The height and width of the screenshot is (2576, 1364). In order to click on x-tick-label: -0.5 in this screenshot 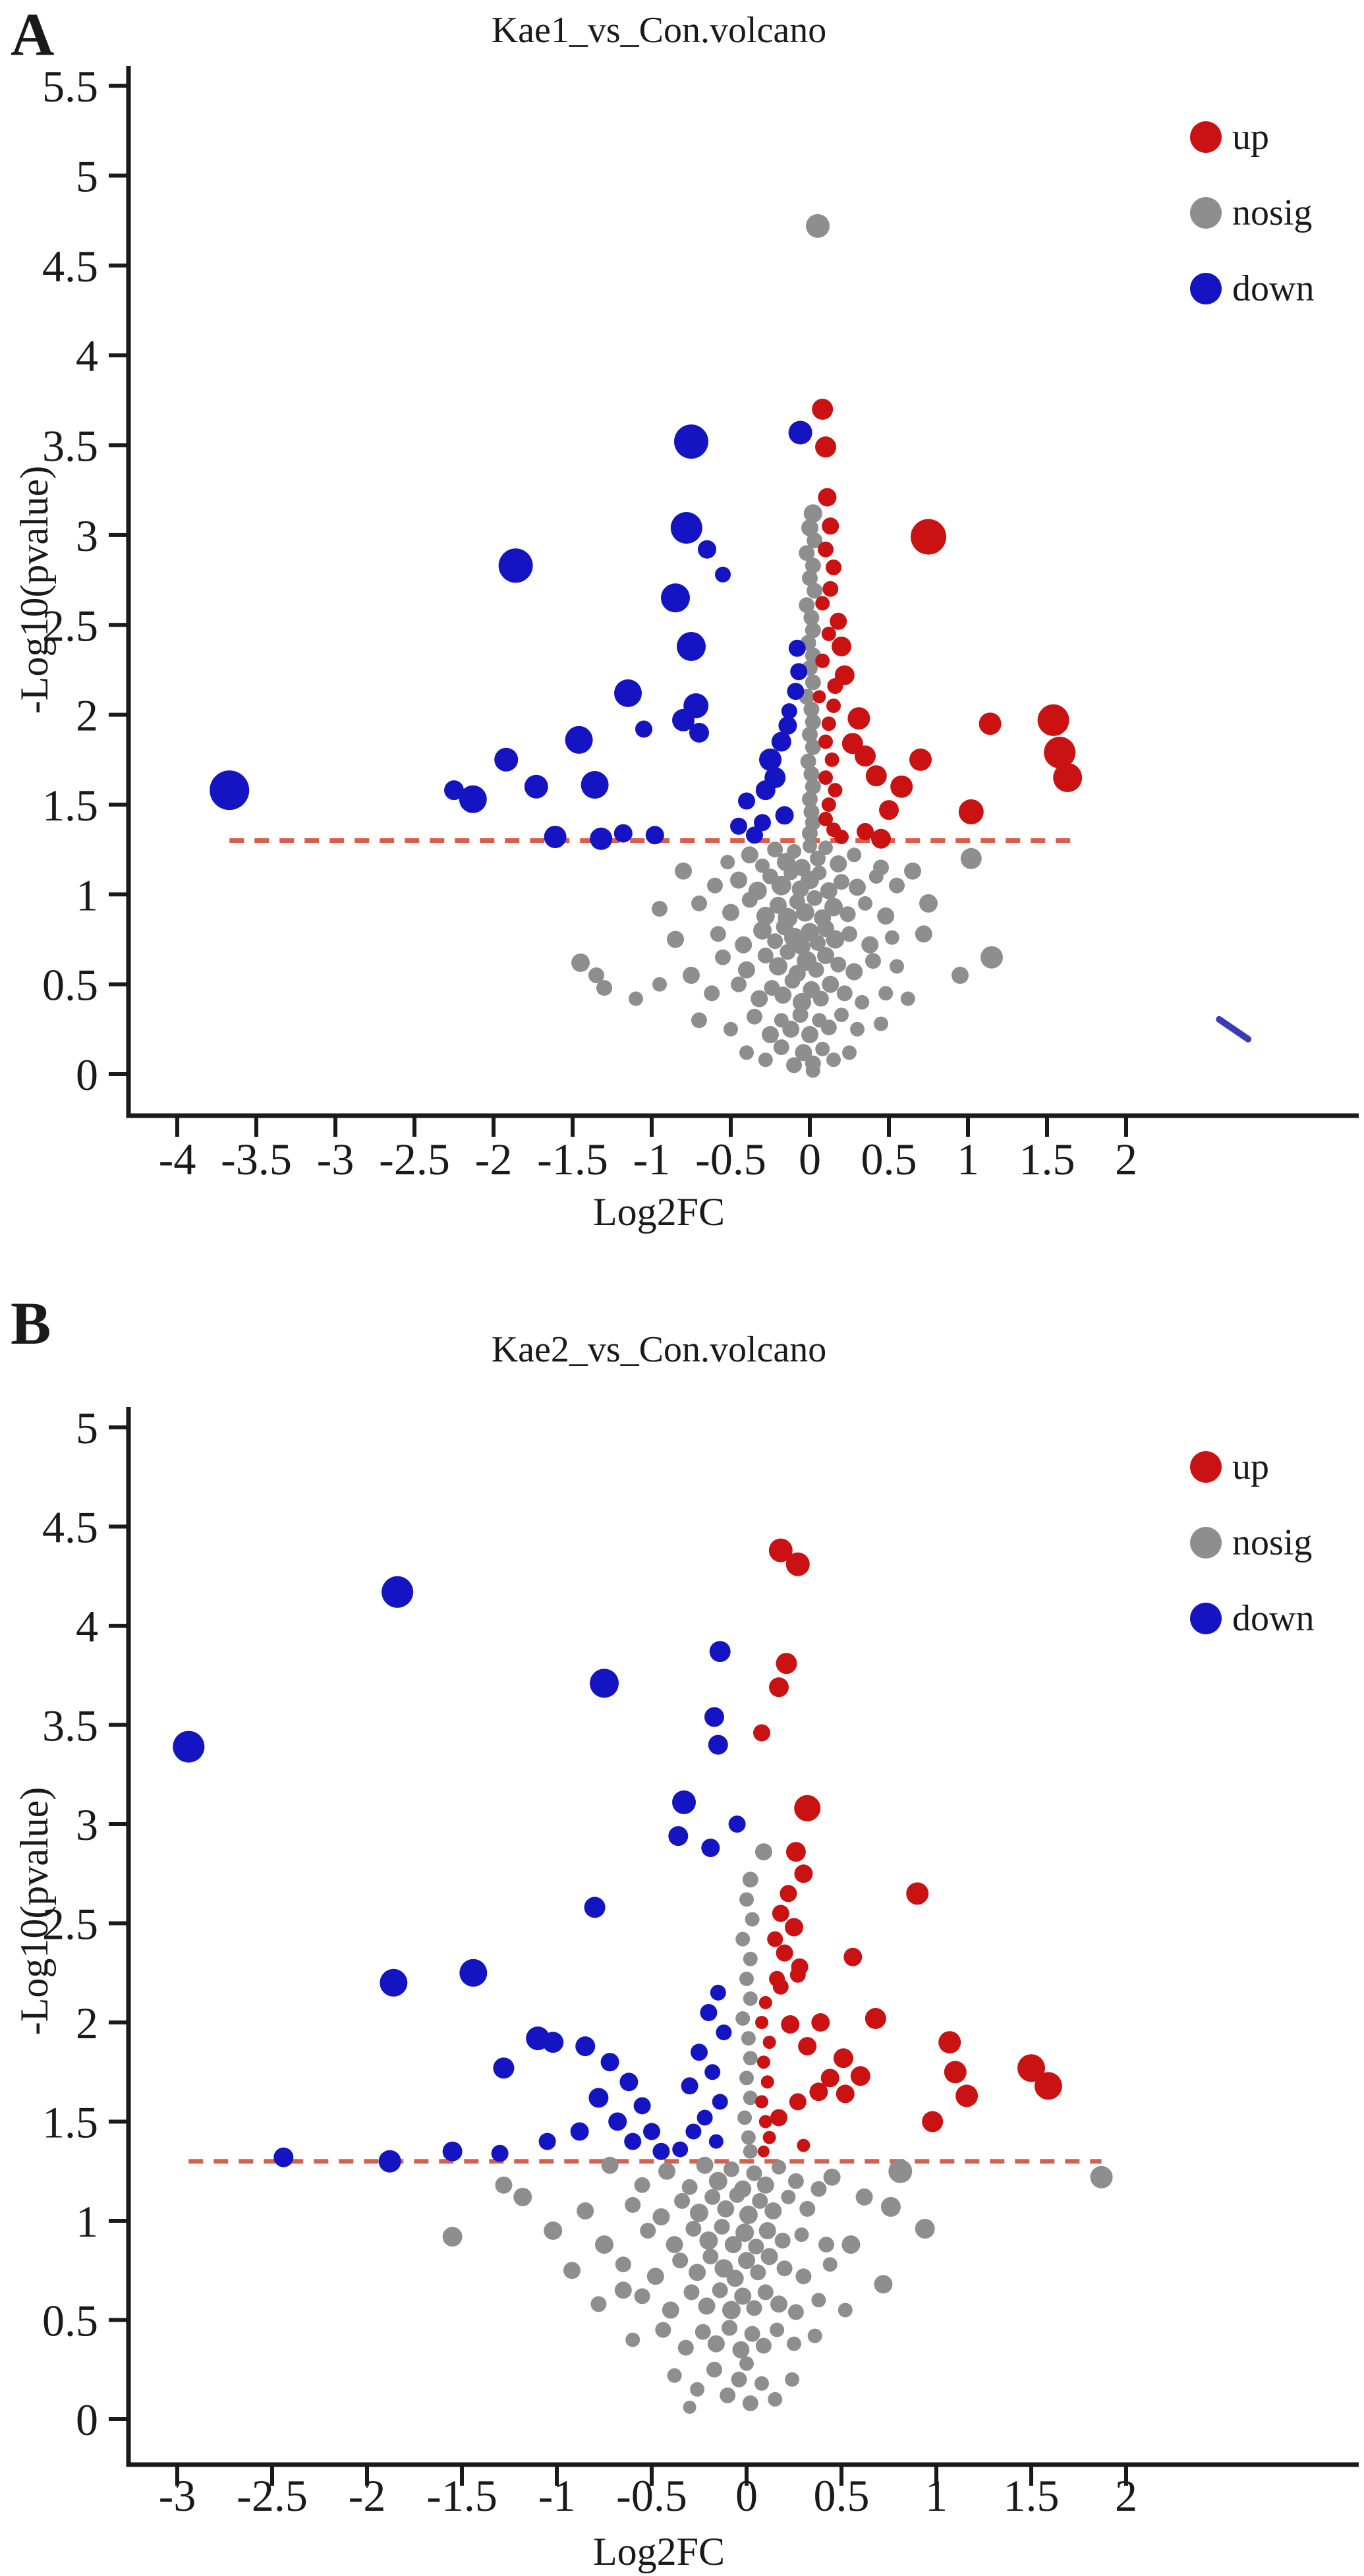, I will do `click(651, 2496)`.